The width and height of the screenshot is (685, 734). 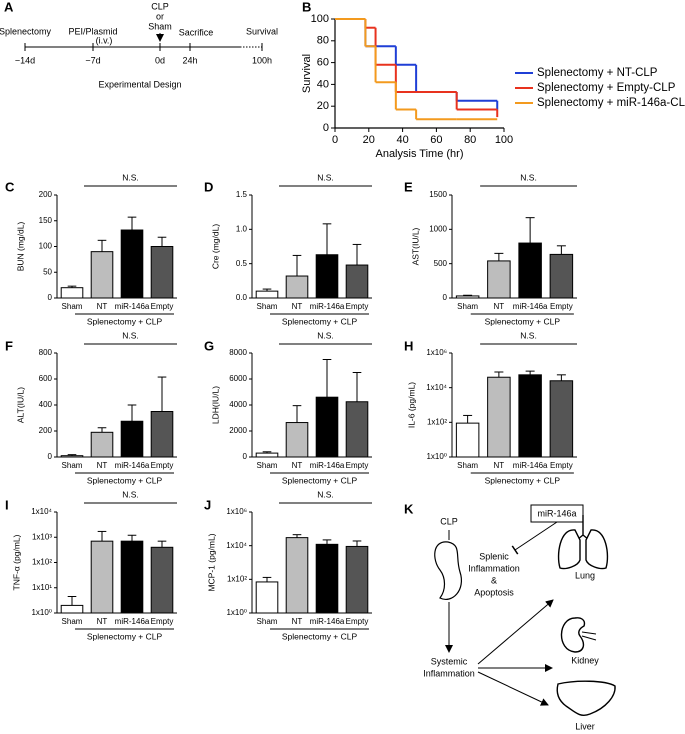 I want to click on x-tick-label: 80, so click(x=470, y=140).